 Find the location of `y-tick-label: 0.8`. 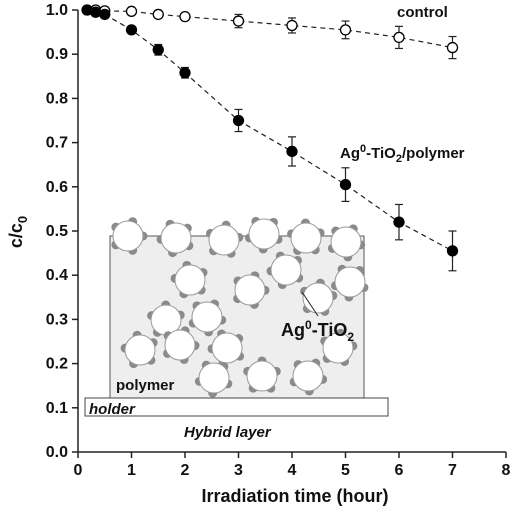

y-tick-label: 0.8 is located at coordinates (57, 98).